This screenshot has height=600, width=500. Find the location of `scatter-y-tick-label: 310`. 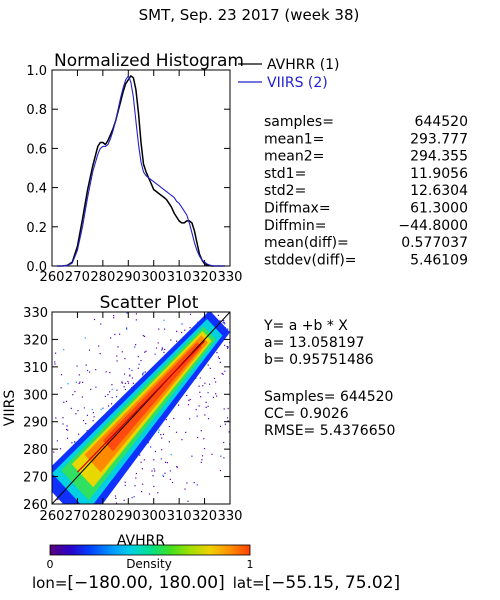

scatter-y-tick-label: 310 is located at coordinates (35, 368).